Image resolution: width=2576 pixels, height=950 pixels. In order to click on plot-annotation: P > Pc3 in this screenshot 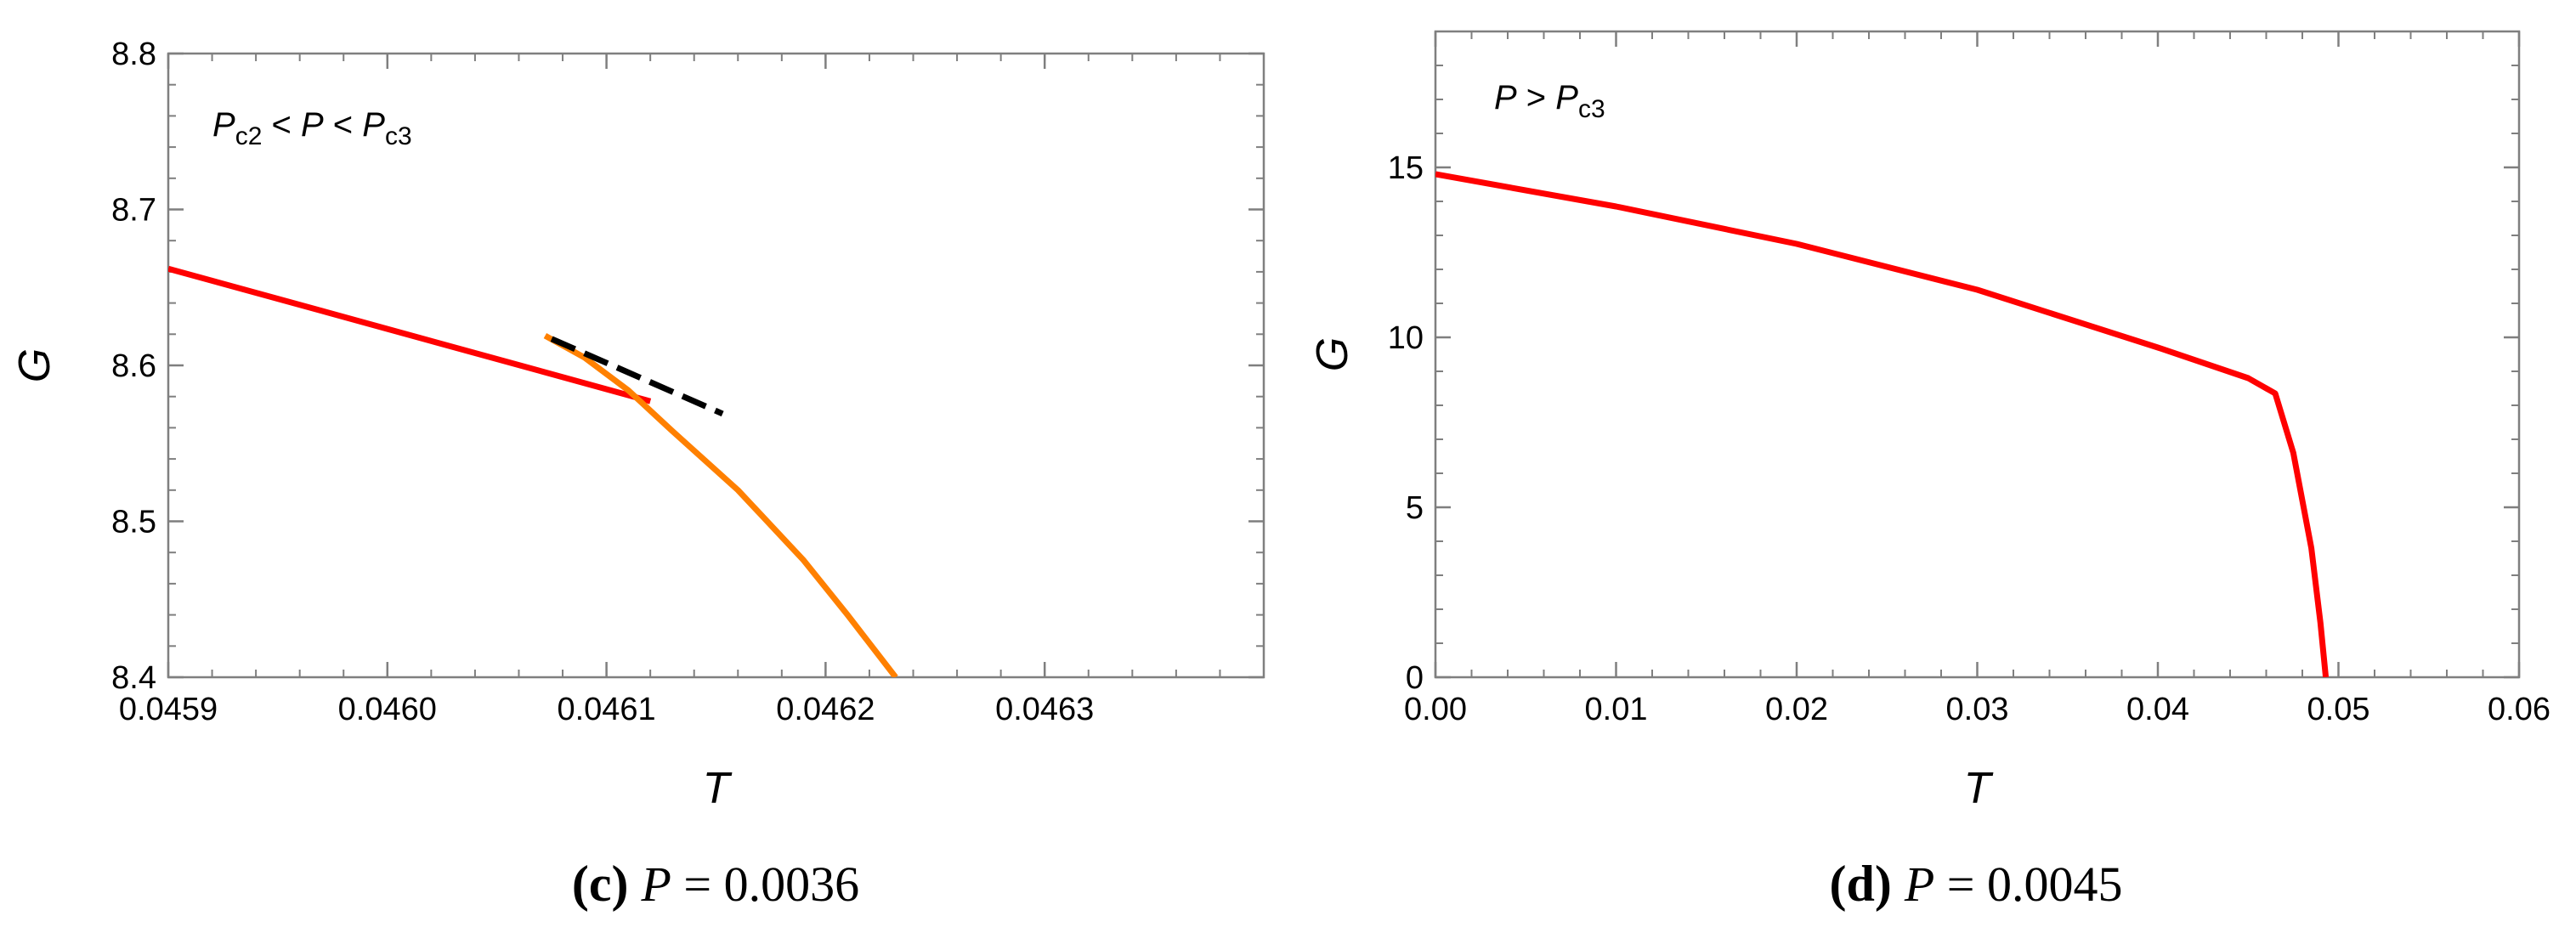, I will do `click(1549, 101)`.